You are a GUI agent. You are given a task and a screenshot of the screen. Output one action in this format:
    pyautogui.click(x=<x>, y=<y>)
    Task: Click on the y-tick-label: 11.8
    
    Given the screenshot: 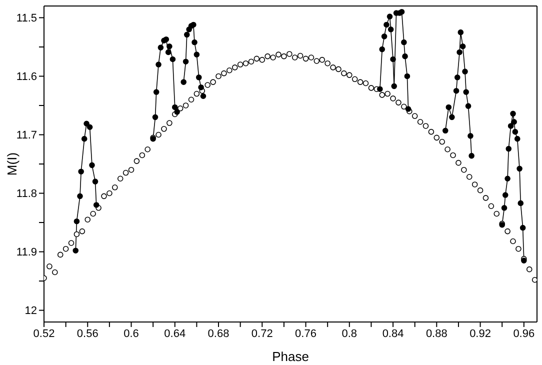 What is the action you would take?
    pyautogui.click(x=26, y=194)
    